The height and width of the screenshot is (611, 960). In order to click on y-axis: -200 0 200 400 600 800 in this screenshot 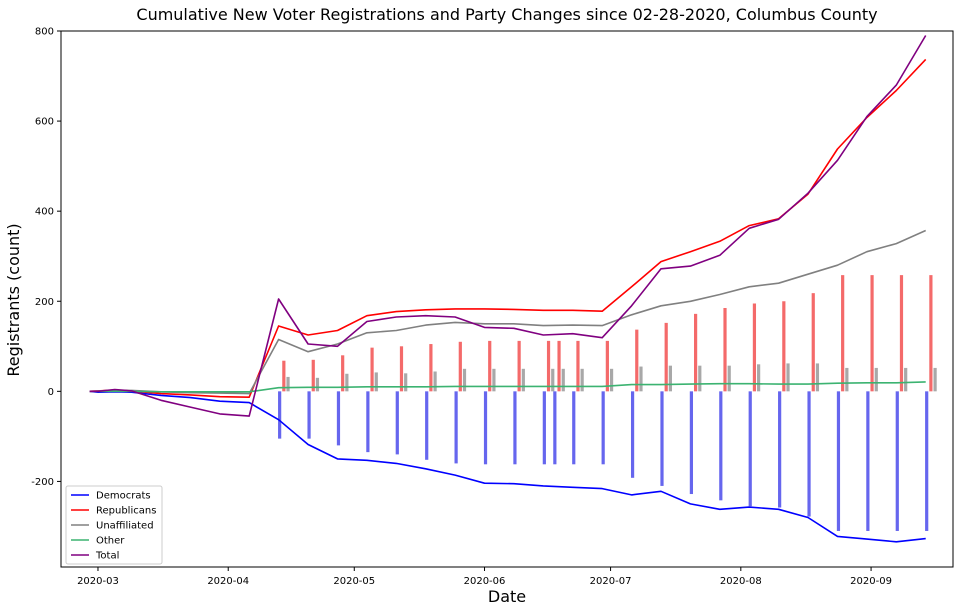, I will do `click(46, 257)`.